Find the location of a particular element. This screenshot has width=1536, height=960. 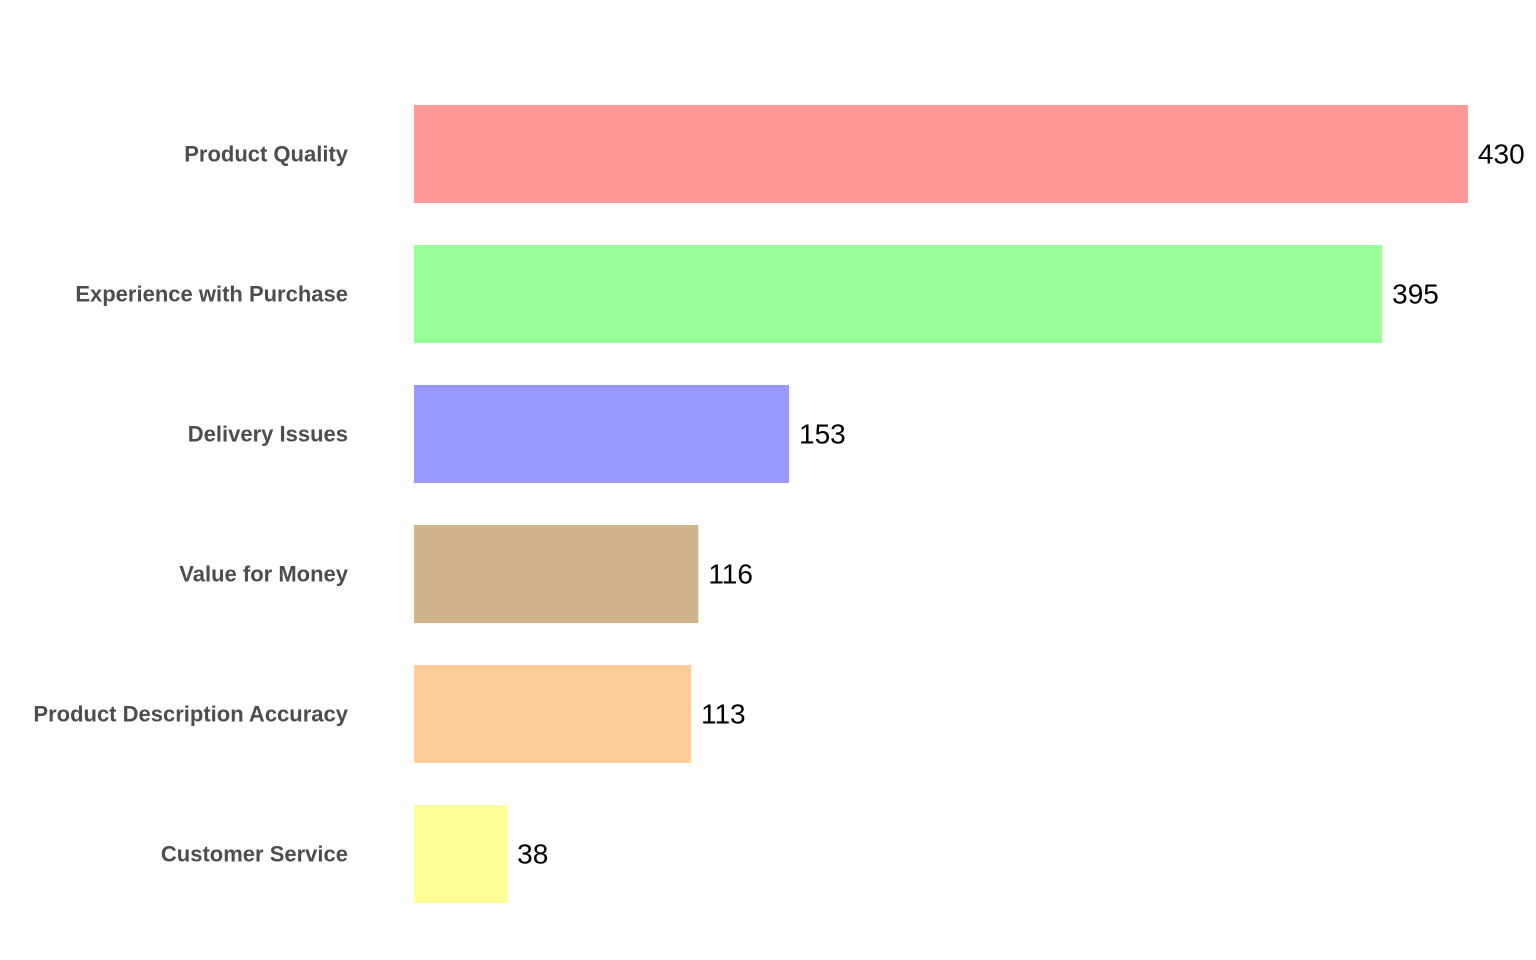

value-label-value-for-money: 116 is located at coordinates (730, 574).